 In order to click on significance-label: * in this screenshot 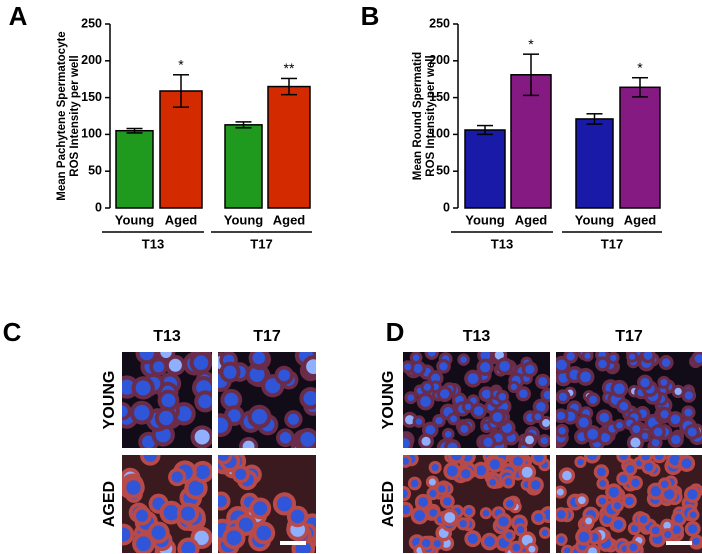, I will do `click(181, 64)`.